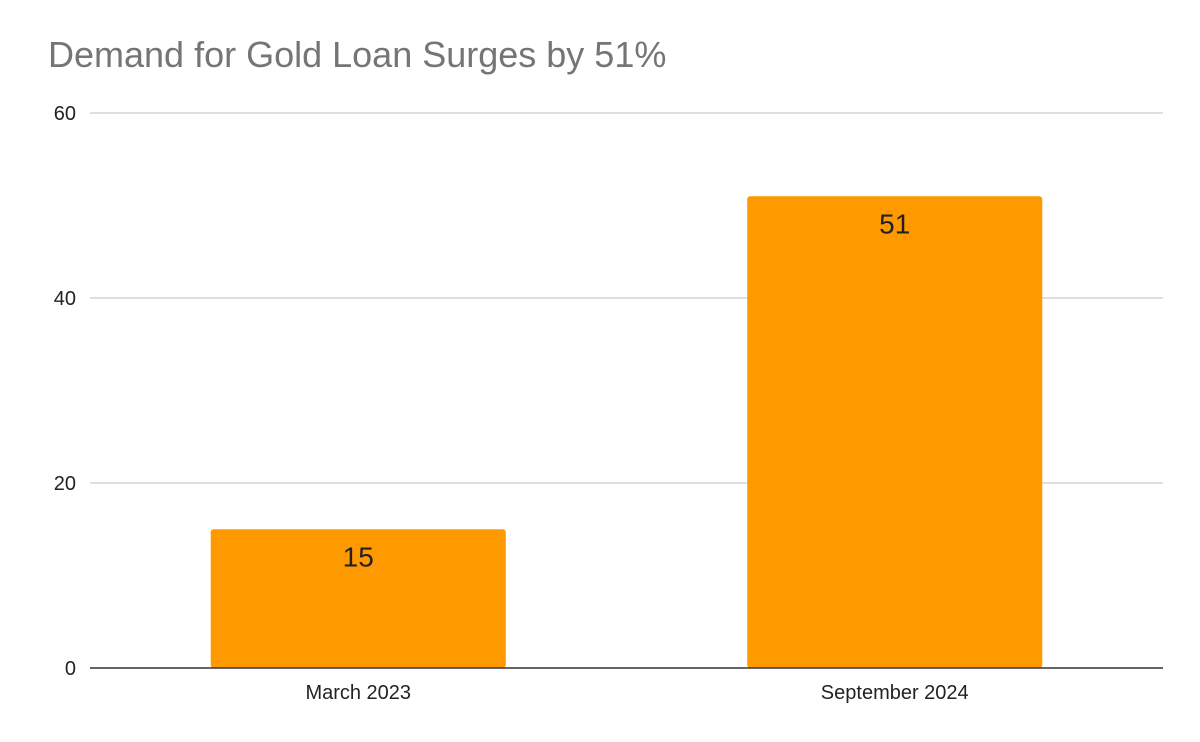 Image resolution: width=1200 pixels, height=742 pixels. I want to click on x-tick-label: September 2024, so click(895, 693).